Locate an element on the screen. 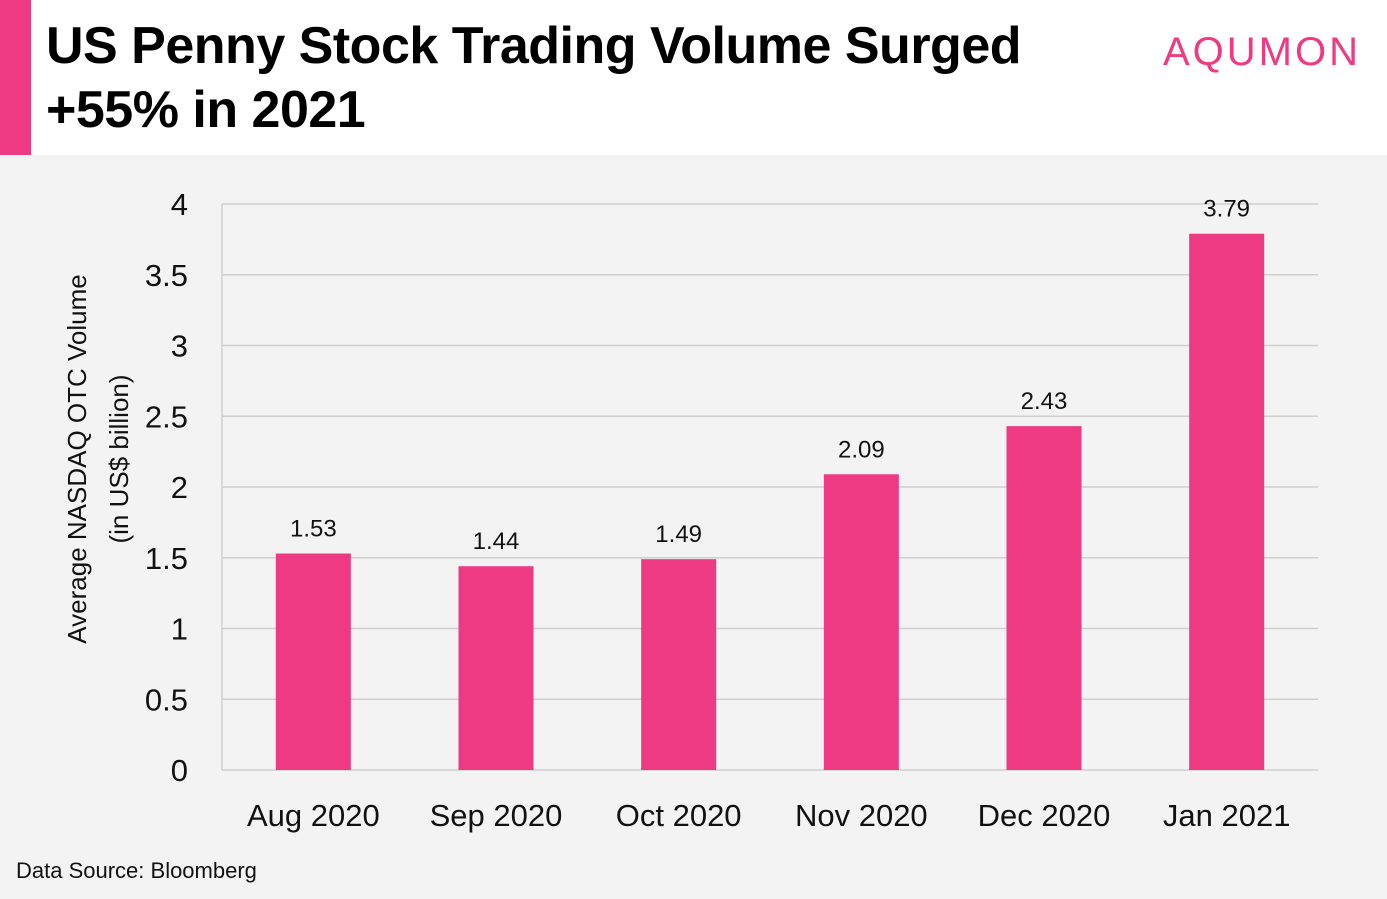 Image resolution: width=1387 pixels, height=899 pixels. x-tick-label: Jan 2021 is located at coordinates (1227, 815).